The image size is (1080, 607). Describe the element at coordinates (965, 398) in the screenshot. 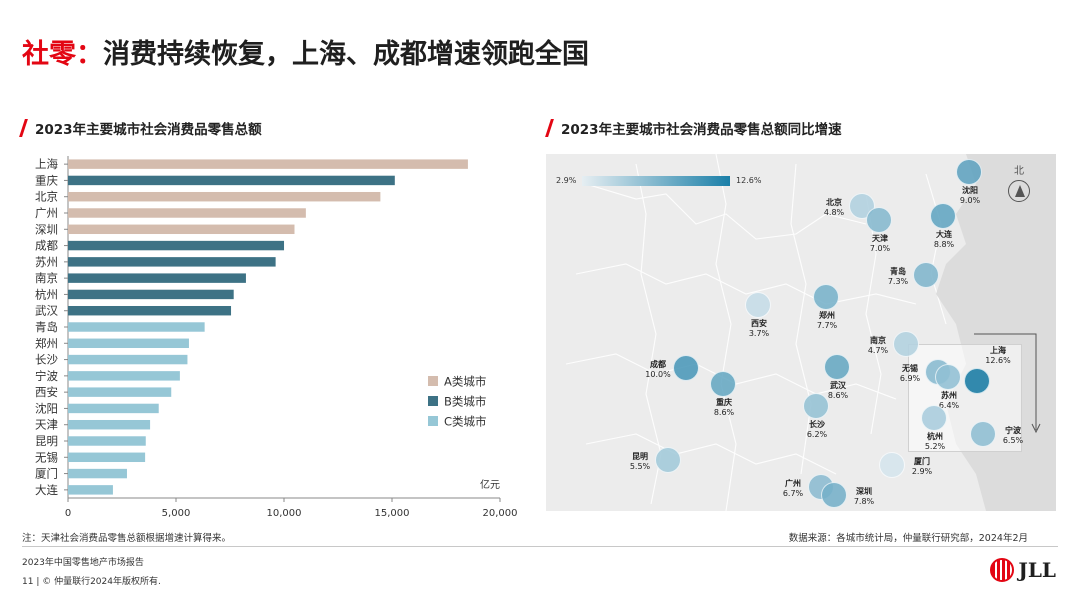

I see `yangtze-delta-inset` at that location.